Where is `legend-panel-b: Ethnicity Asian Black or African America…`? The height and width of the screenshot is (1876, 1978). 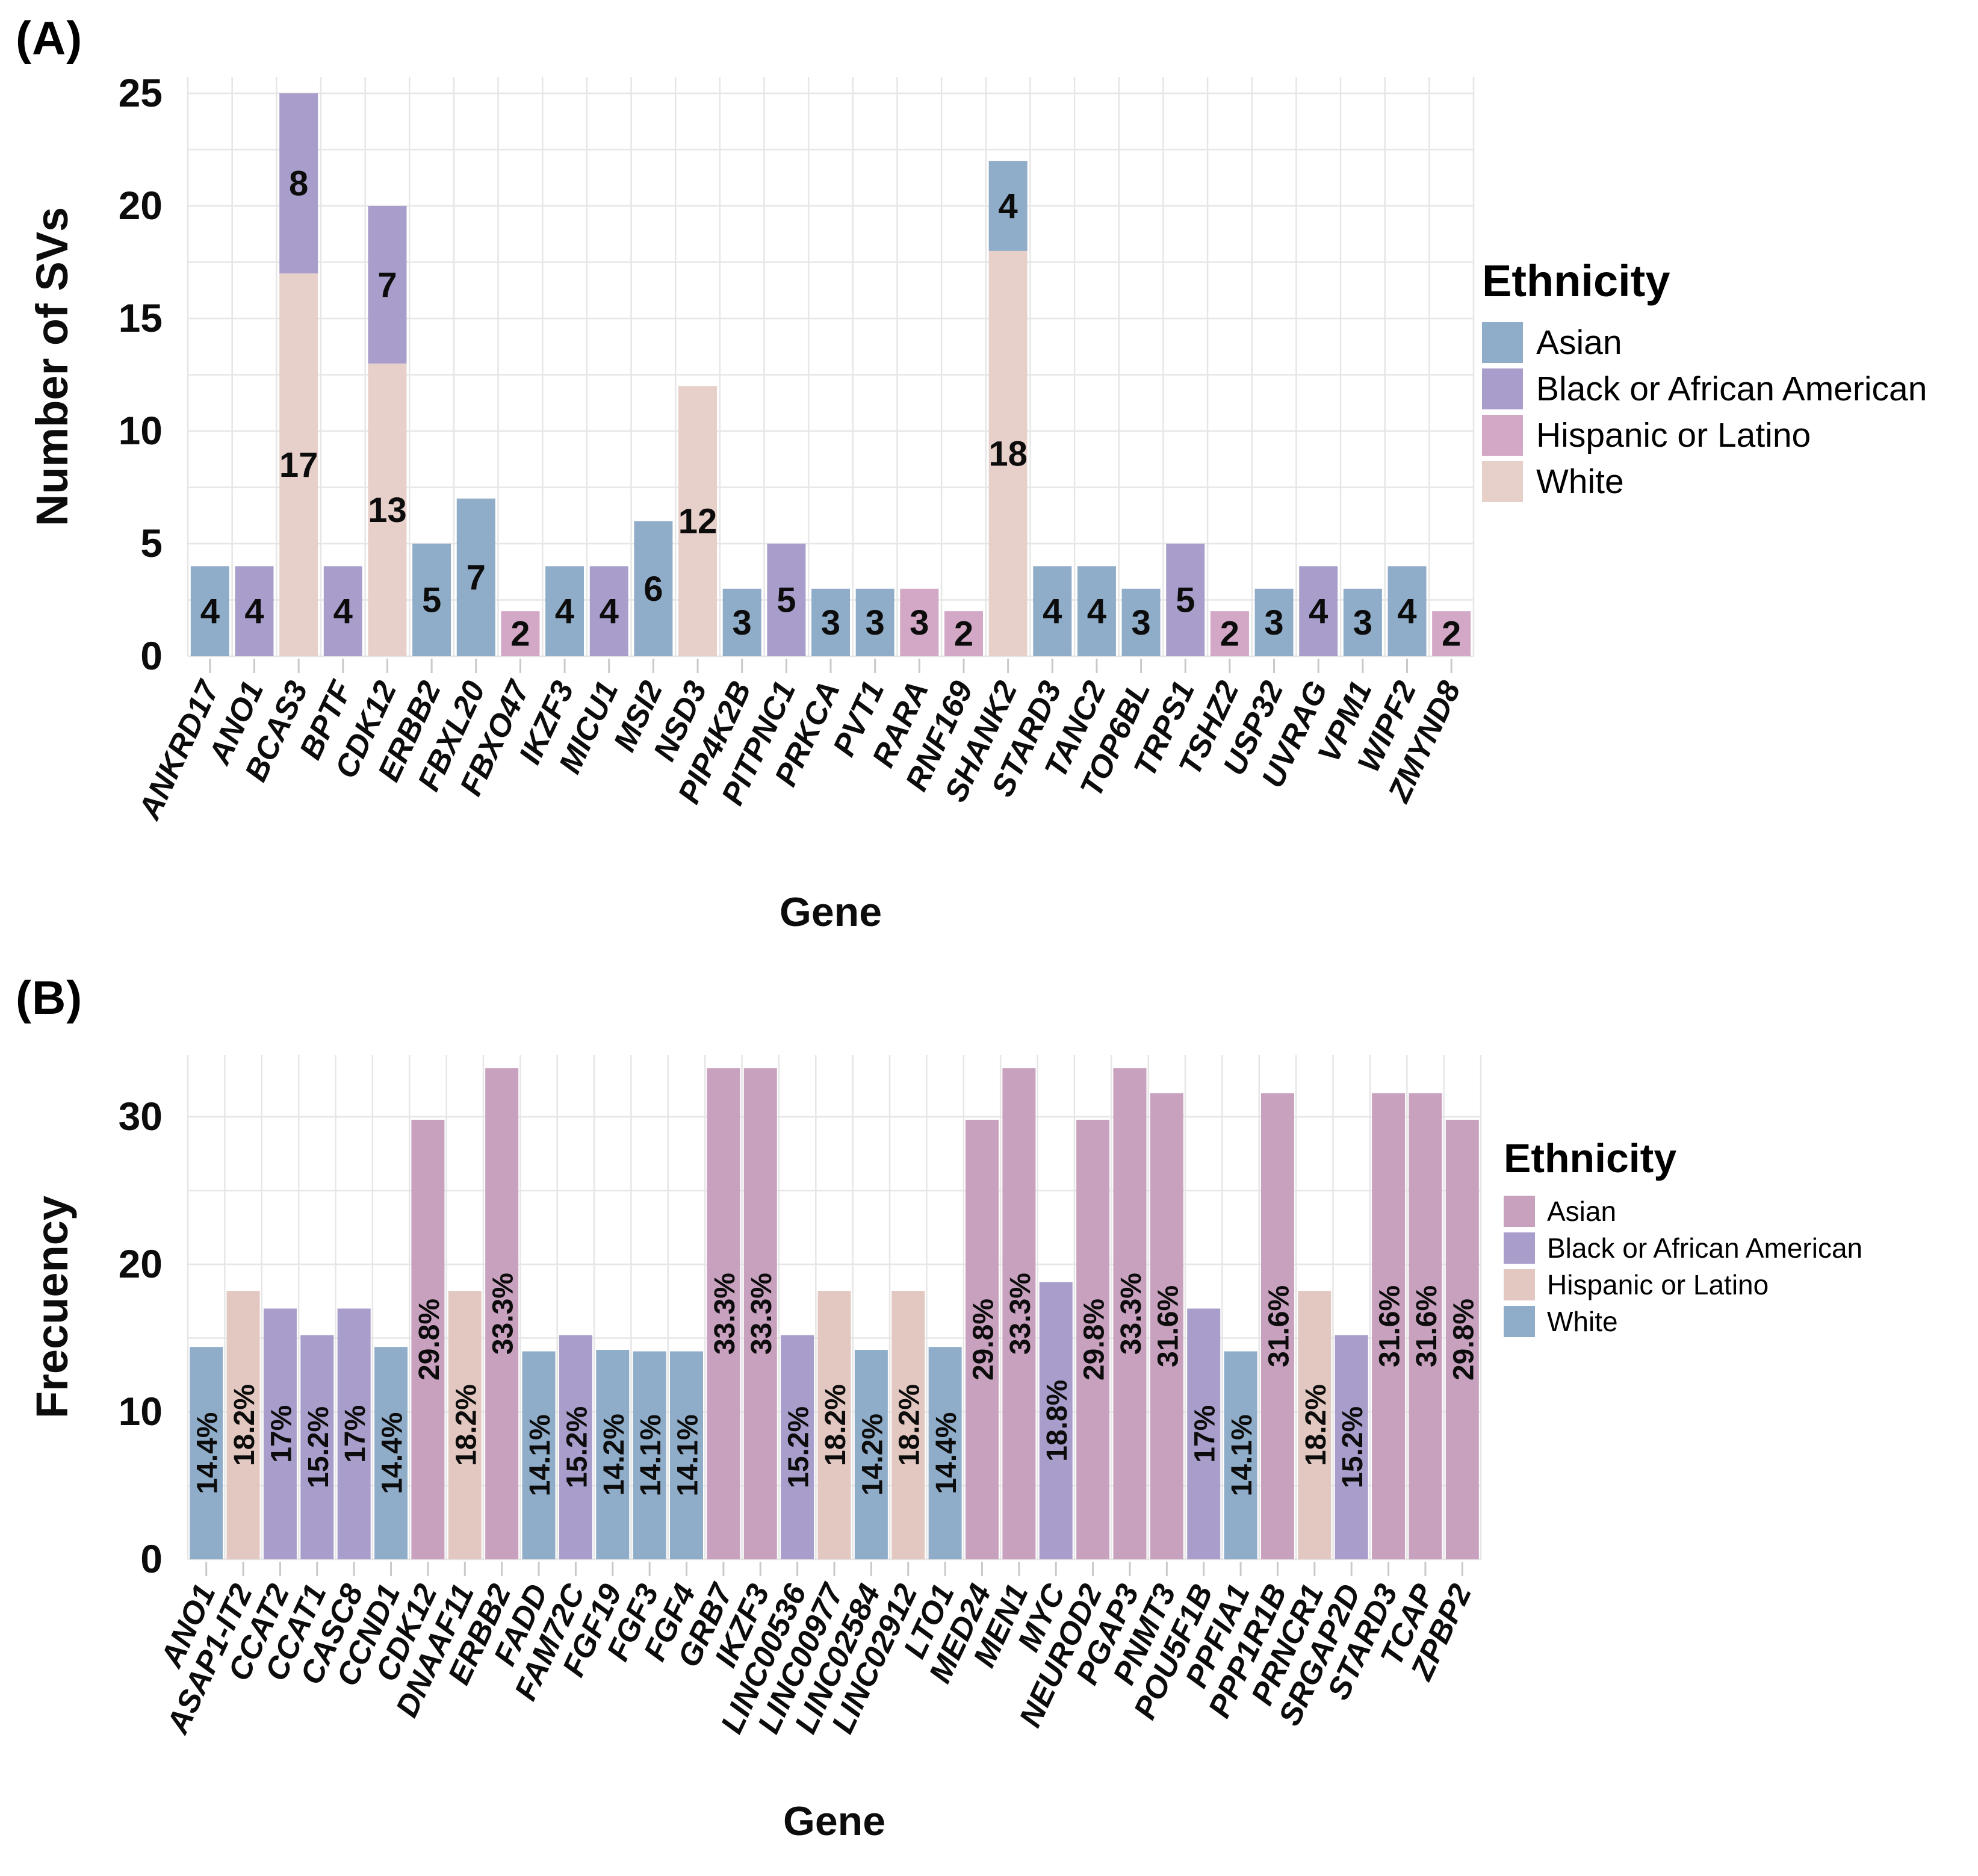
legend-panel-b: Ethnicity Asian Black or African America… is located at coordinates (1683, 1238).